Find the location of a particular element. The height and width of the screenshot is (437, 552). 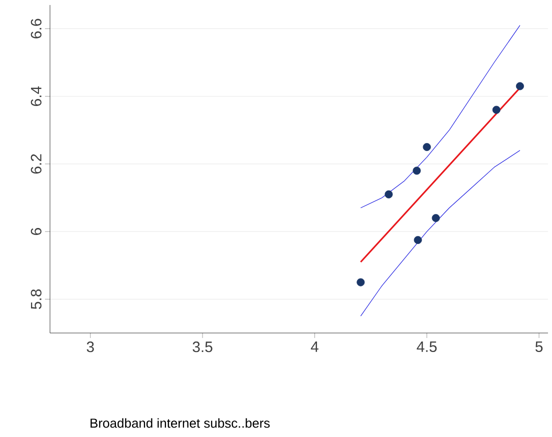

x-tick-label: 5 is located at coordinates (539, 347).